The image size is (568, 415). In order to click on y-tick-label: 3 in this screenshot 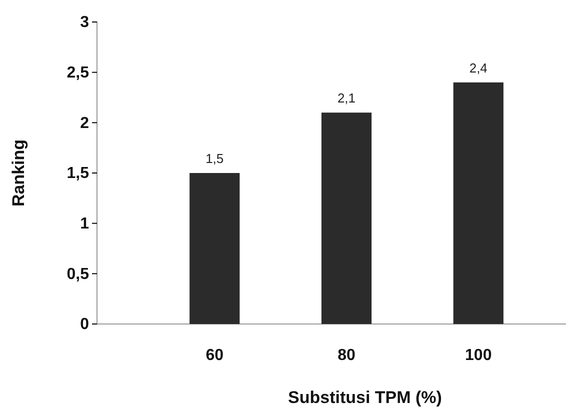, I will do `click(85, 23)`.